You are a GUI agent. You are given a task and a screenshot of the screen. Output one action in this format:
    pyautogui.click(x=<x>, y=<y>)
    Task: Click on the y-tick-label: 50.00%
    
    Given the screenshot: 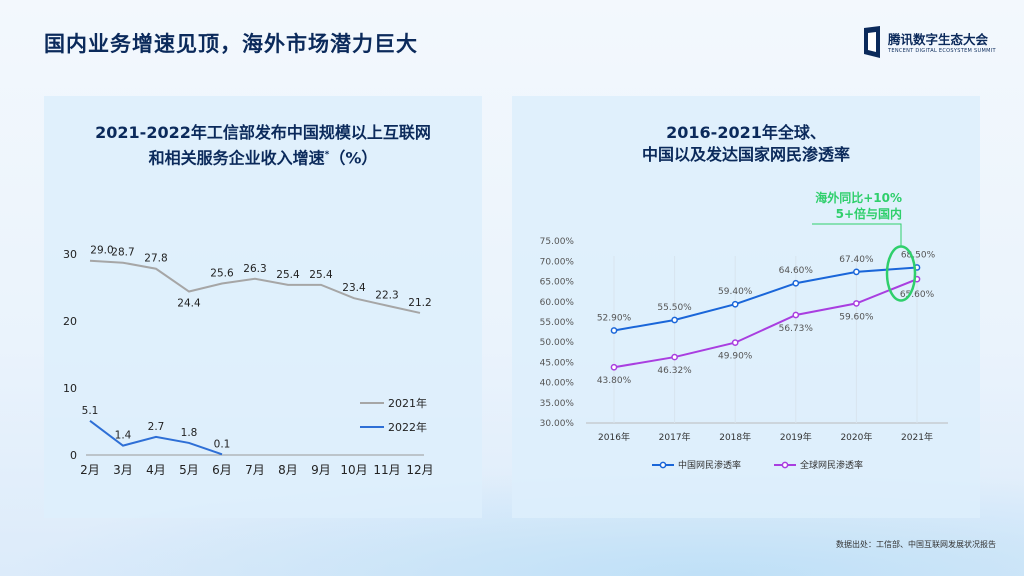 What is the action you would take?
    pyautogui.click(x=557, y=343)
    